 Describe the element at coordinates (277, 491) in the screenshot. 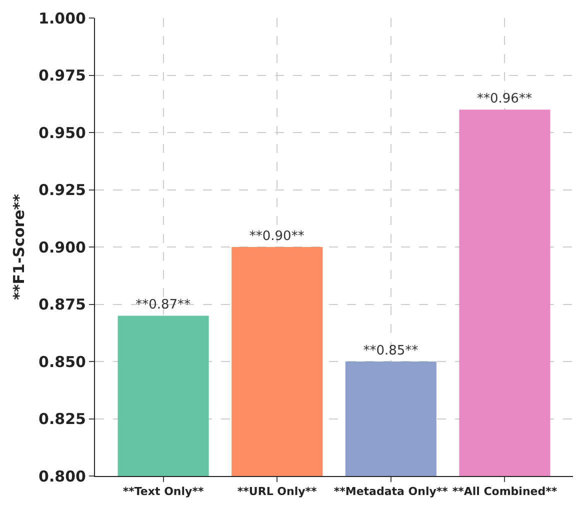

I see `x-tick-label: **URL Only**` at that location.